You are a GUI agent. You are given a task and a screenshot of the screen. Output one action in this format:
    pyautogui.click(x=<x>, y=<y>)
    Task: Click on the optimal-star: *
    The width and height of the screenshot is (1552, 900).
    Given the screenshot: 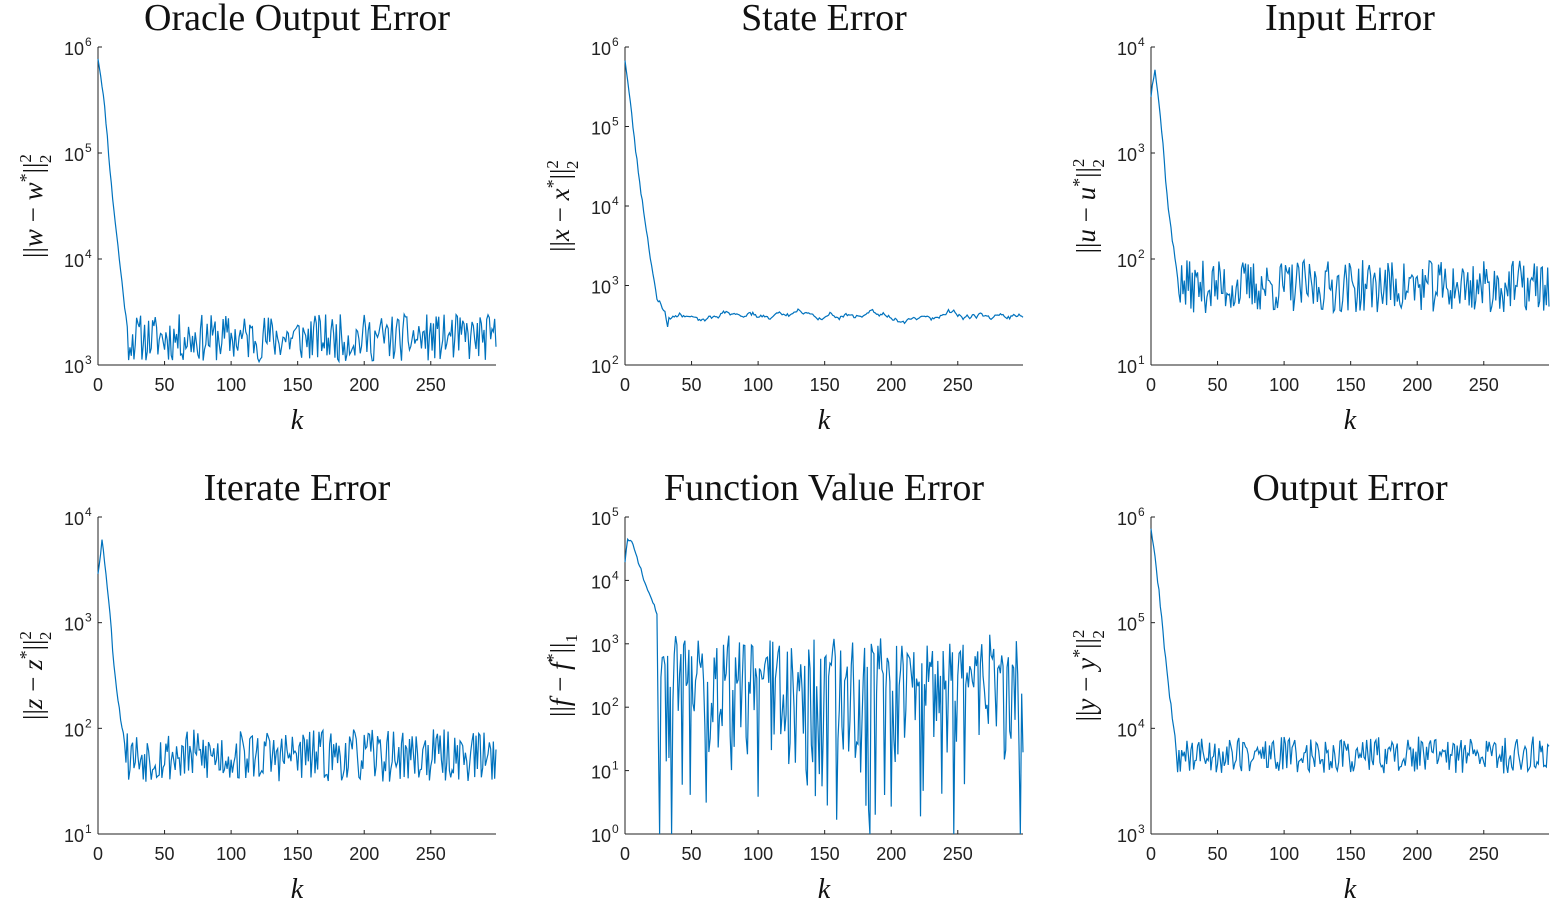 What is the action you would take?
    pyautogui.click(x=26, y=177)
    